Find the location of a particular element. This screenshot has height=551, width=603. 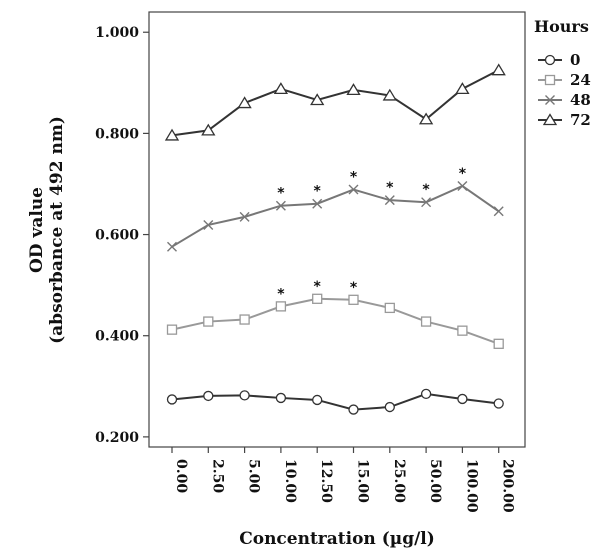

y-axis: 0.200 0.400 0.600 0.800 1.000 is located at coordinates (122, 235).